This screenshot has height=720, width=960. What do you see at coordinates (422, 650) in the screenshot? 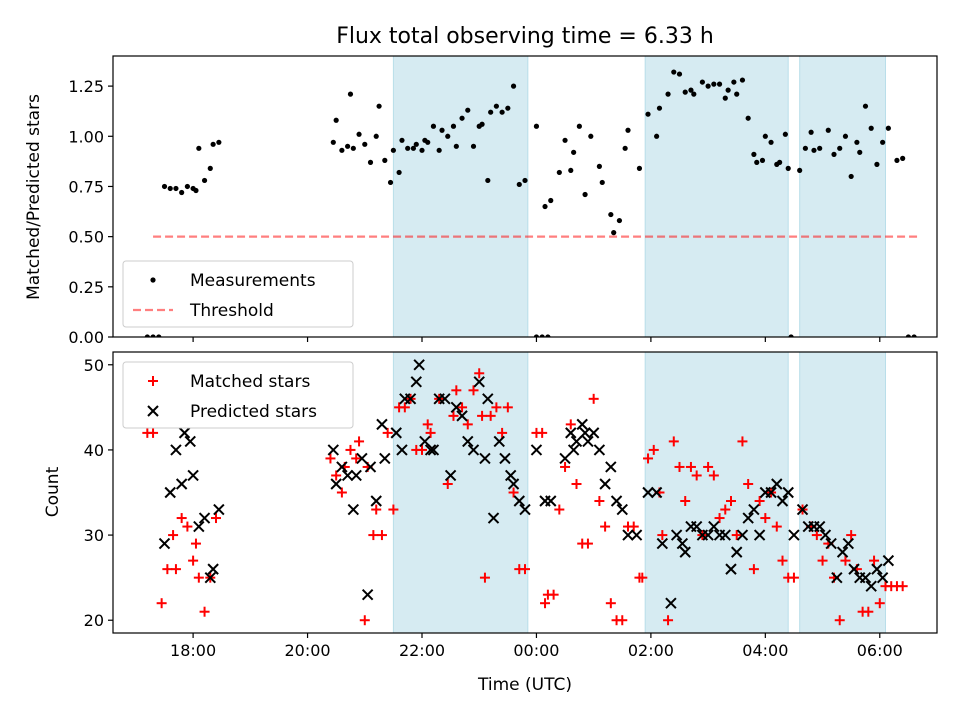
I see `x-tick-label: 22:00` at bounding box center [422, 650].